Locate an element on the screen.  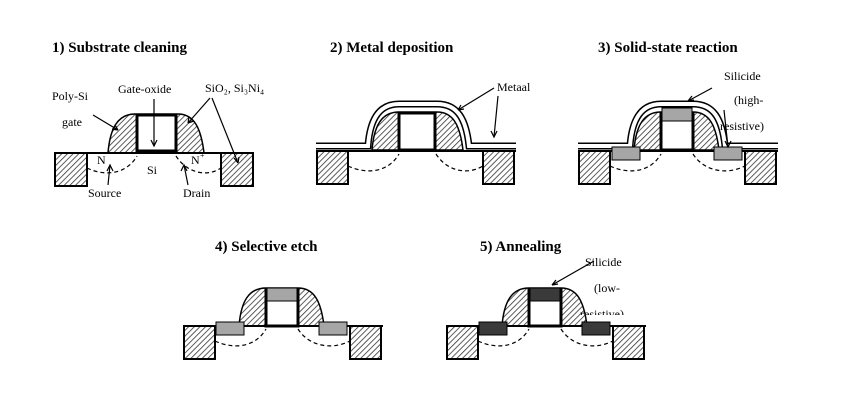
annealing-silicide-label: Silicide (low- resistive) is located at coordinates (602, 288).